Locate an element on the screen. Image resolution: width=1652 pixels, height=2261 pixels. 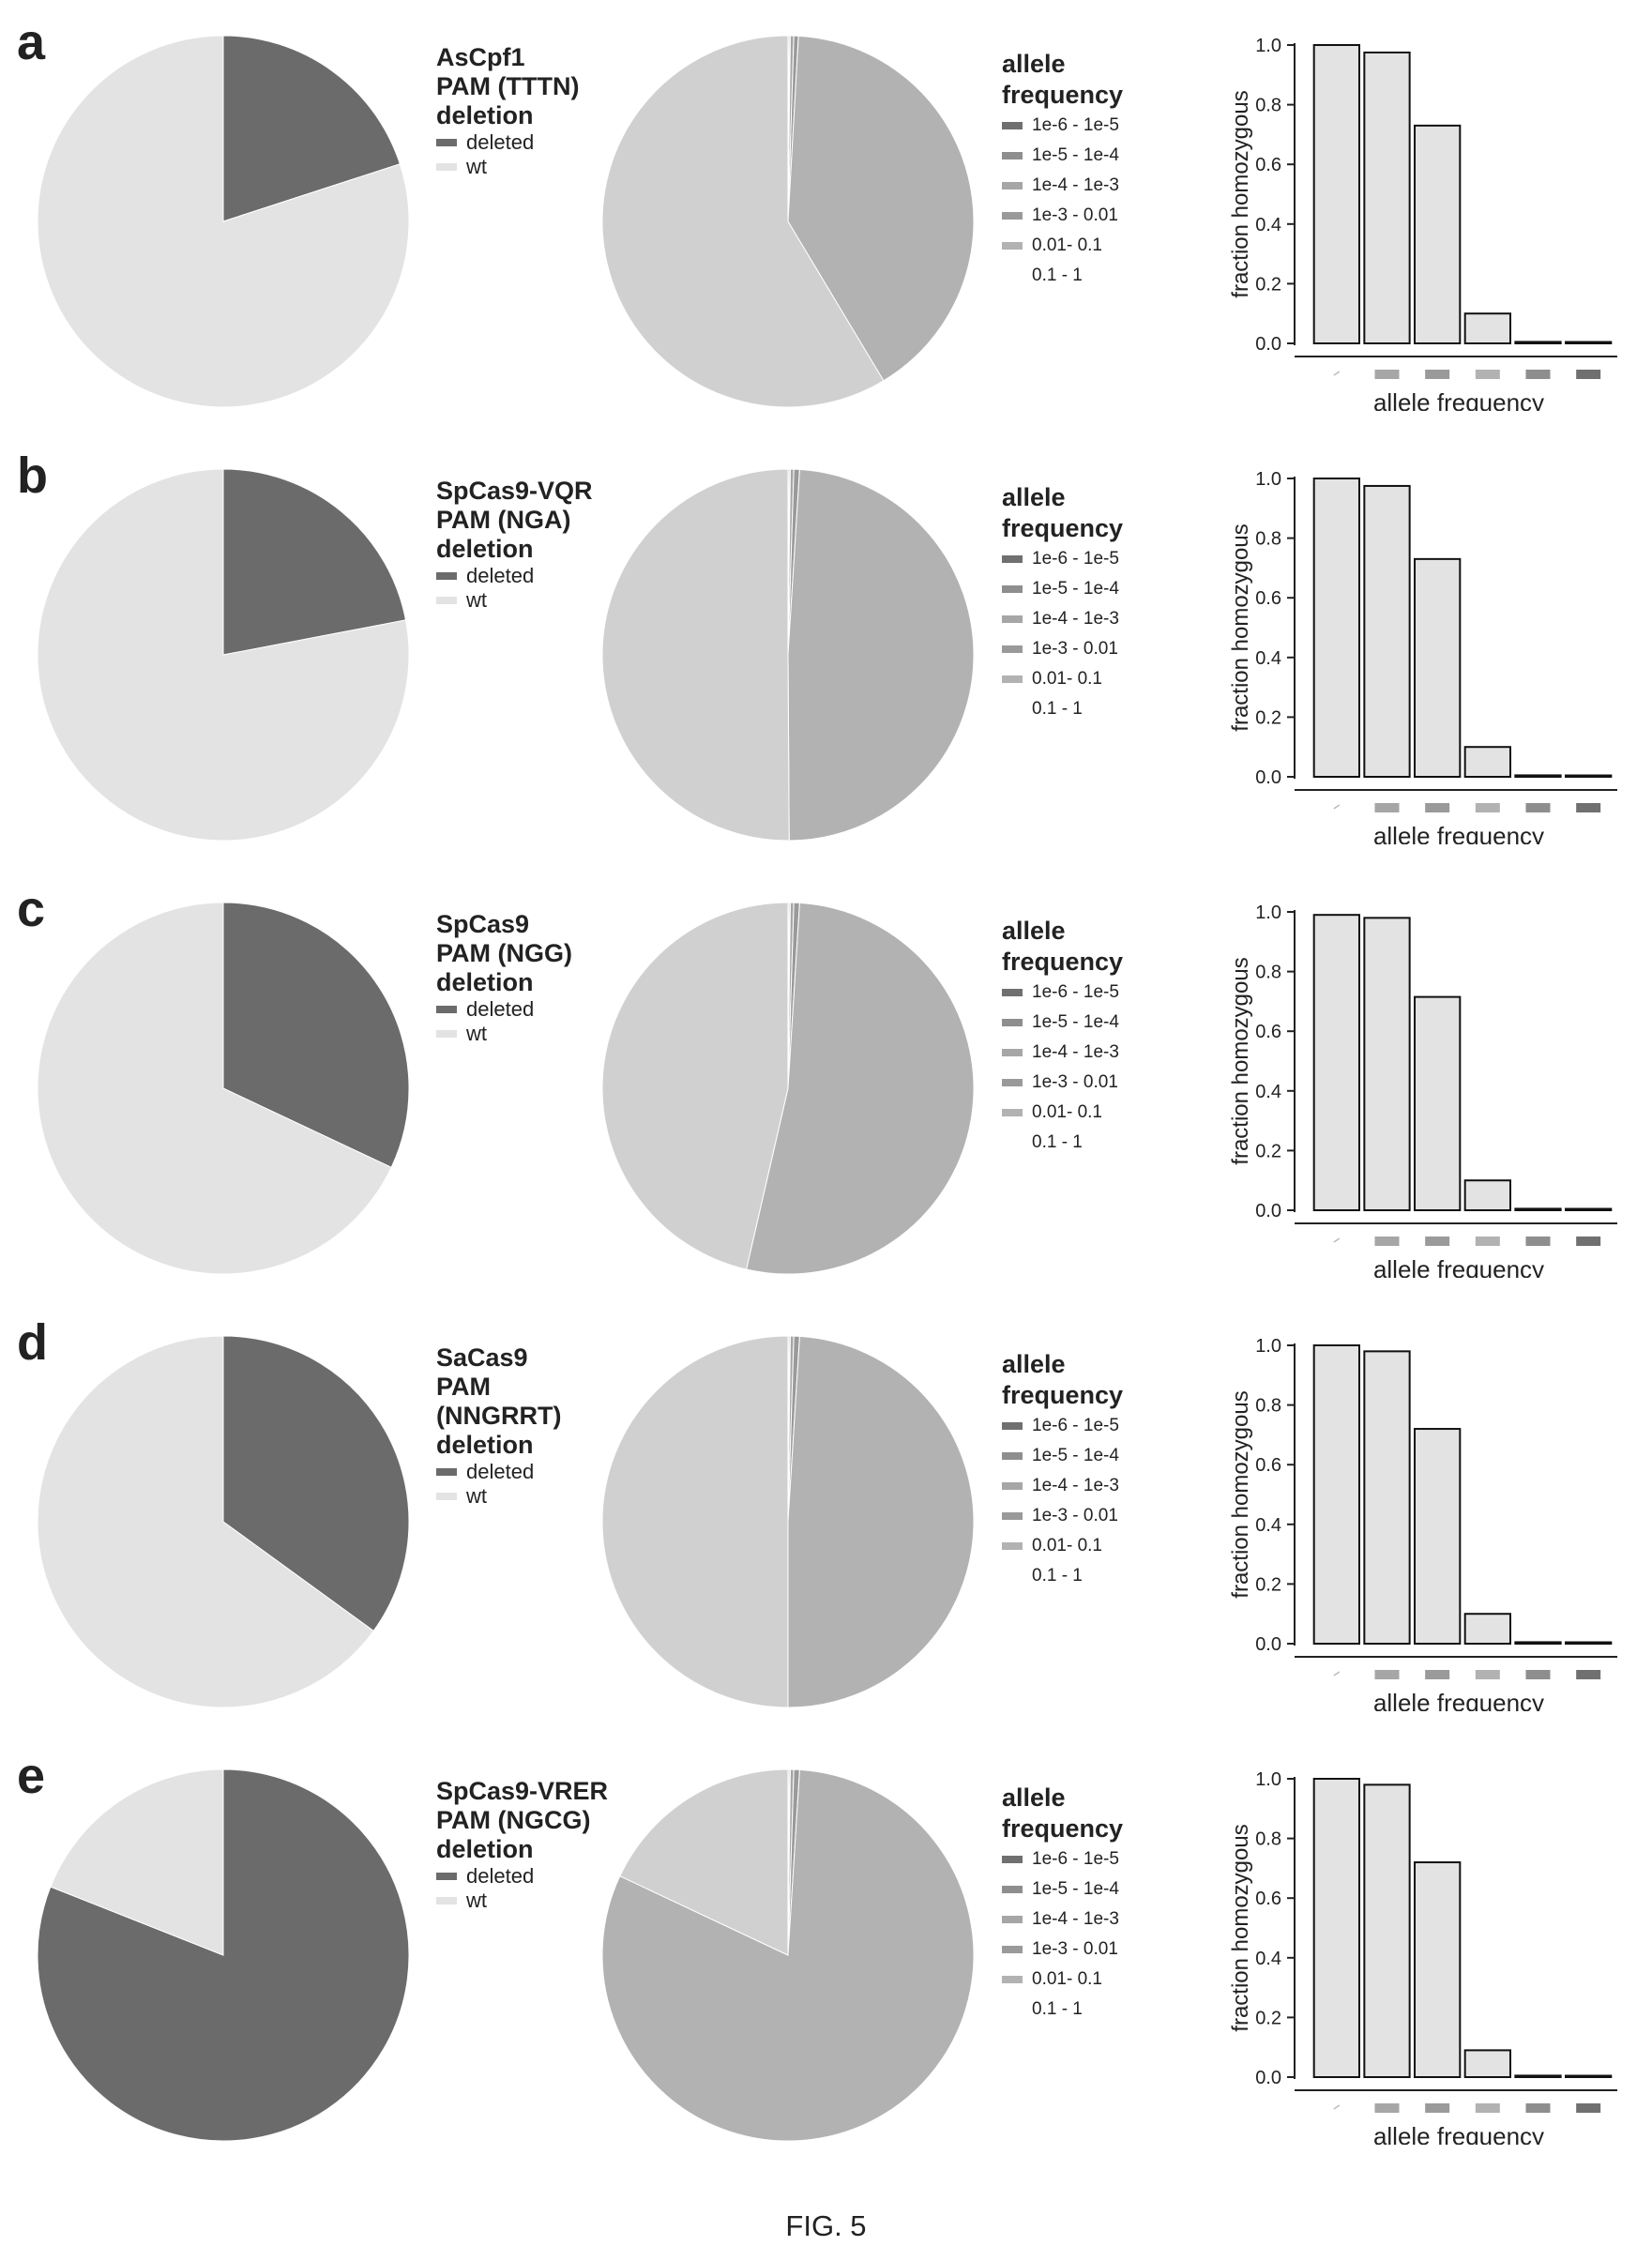
panel-letter: b is located at coordinates (32, 476).